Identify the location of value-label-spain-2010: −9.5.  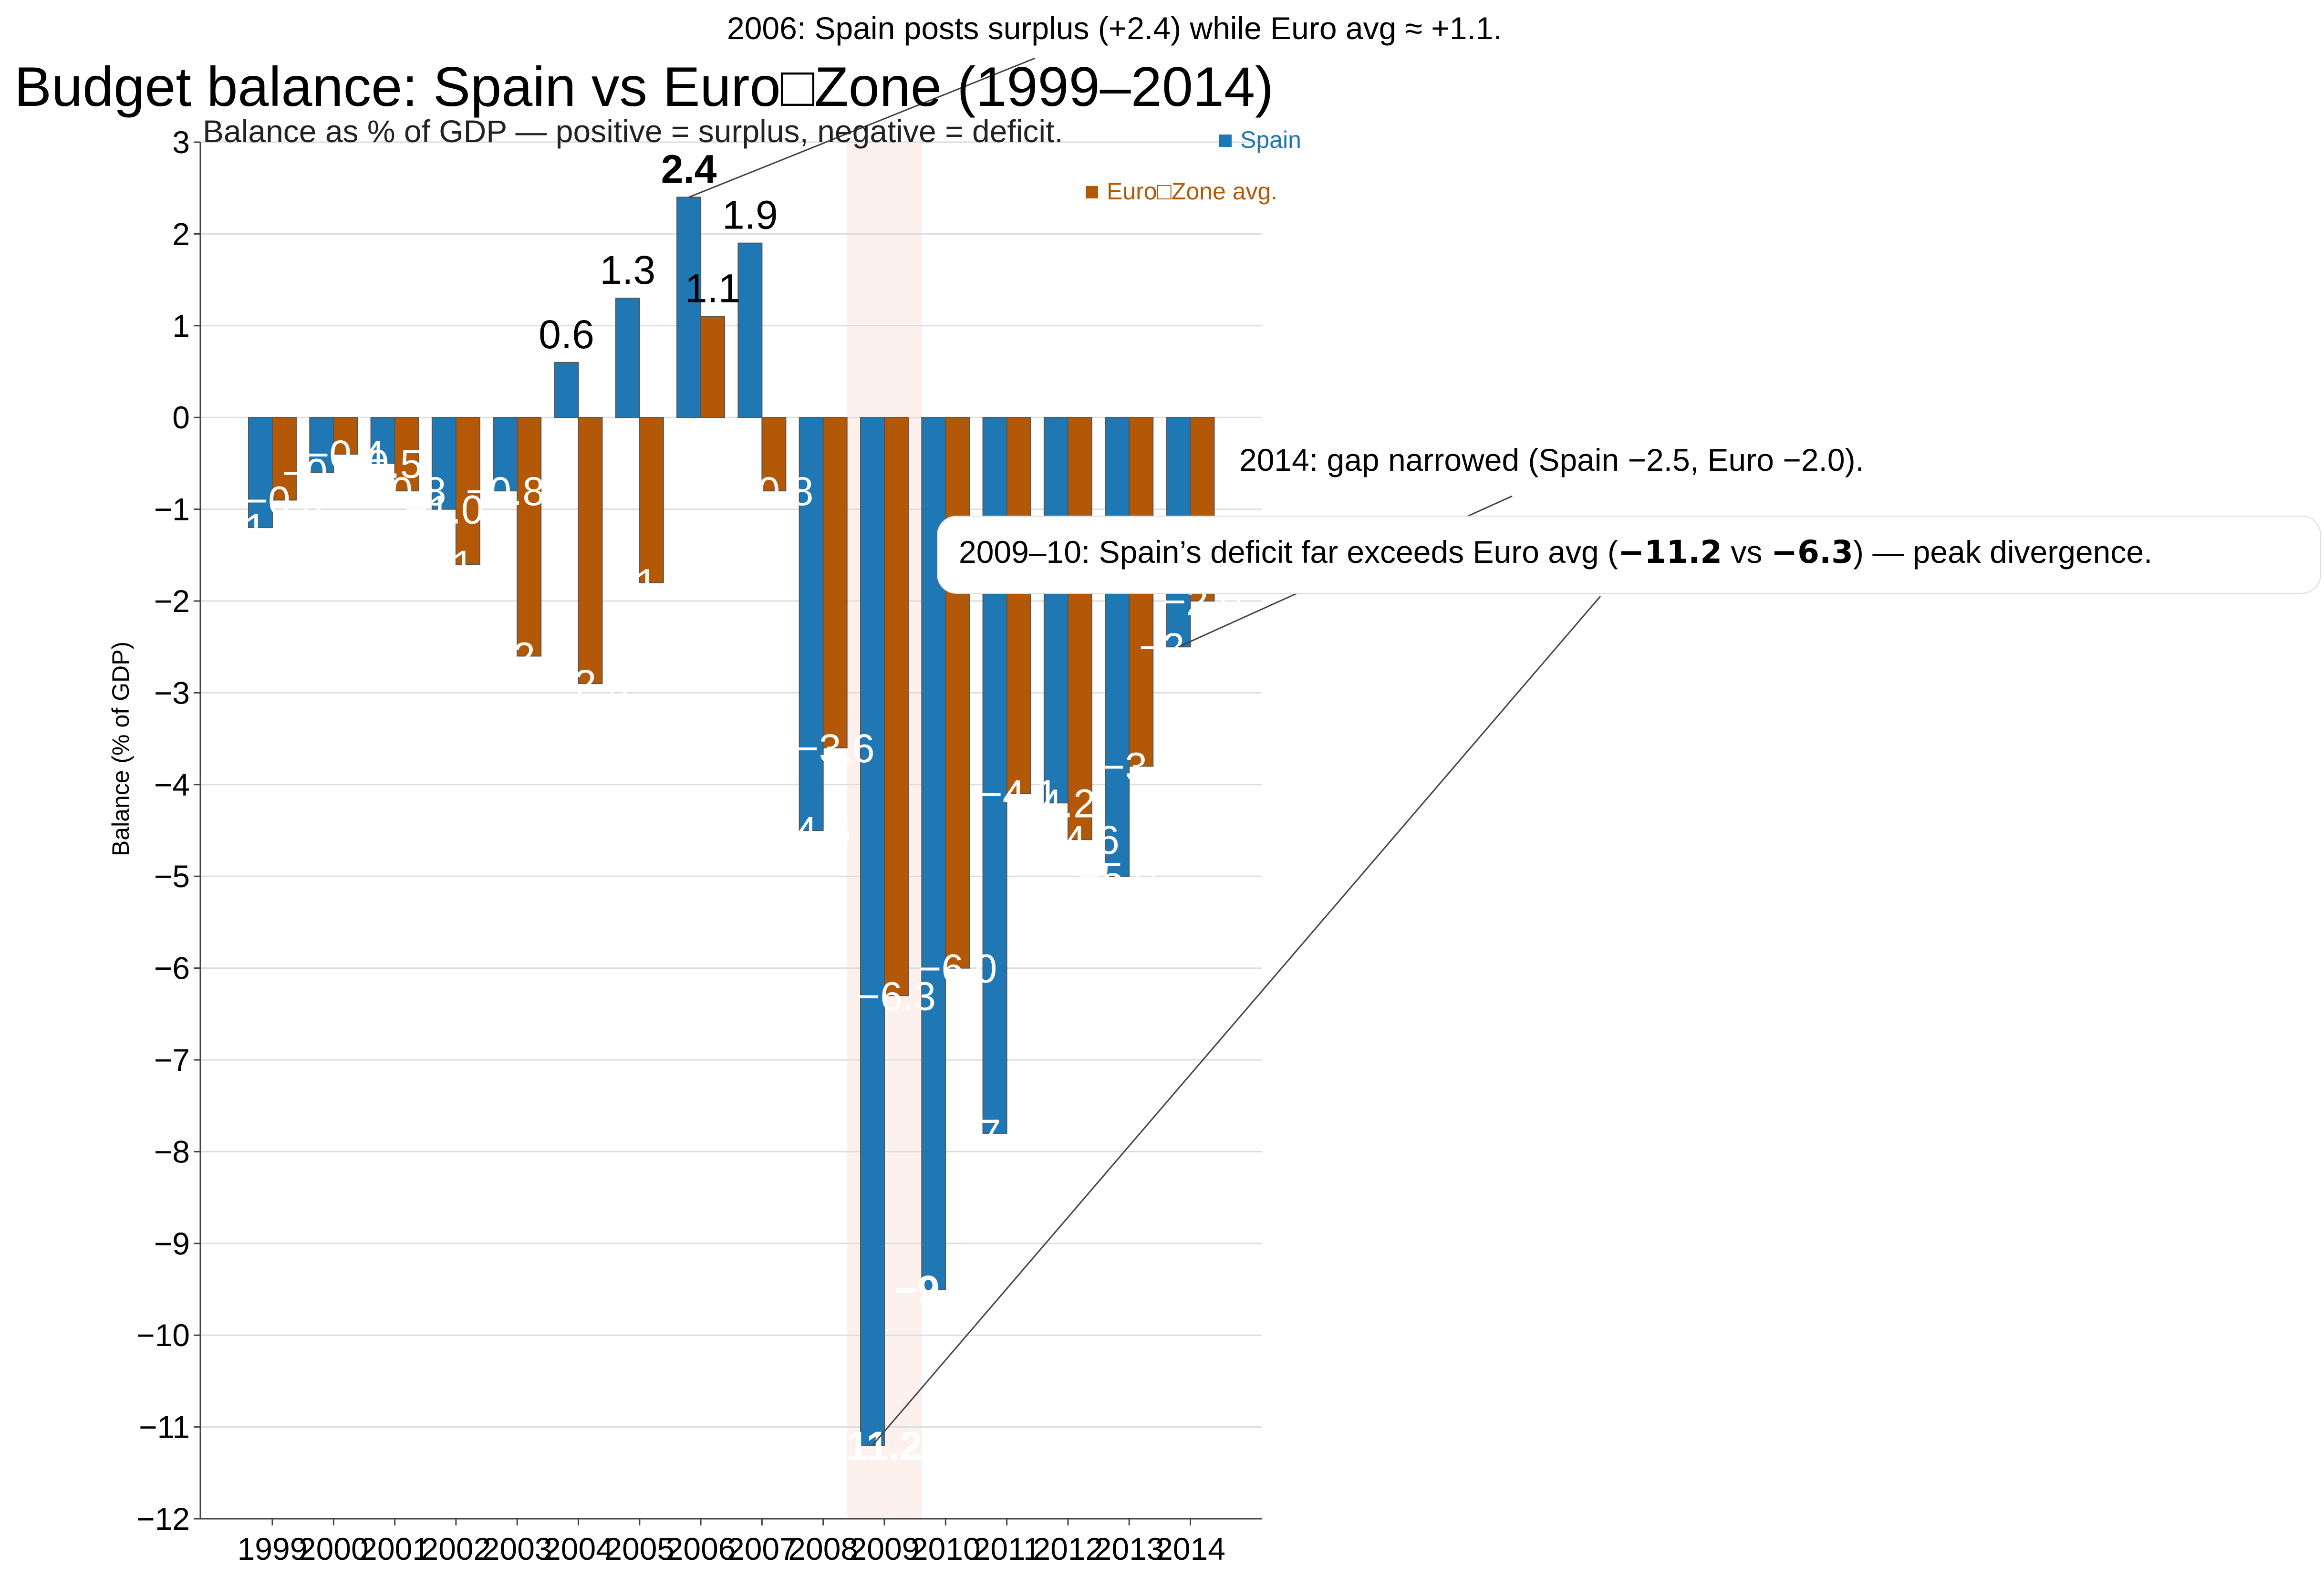
(933, 1289).